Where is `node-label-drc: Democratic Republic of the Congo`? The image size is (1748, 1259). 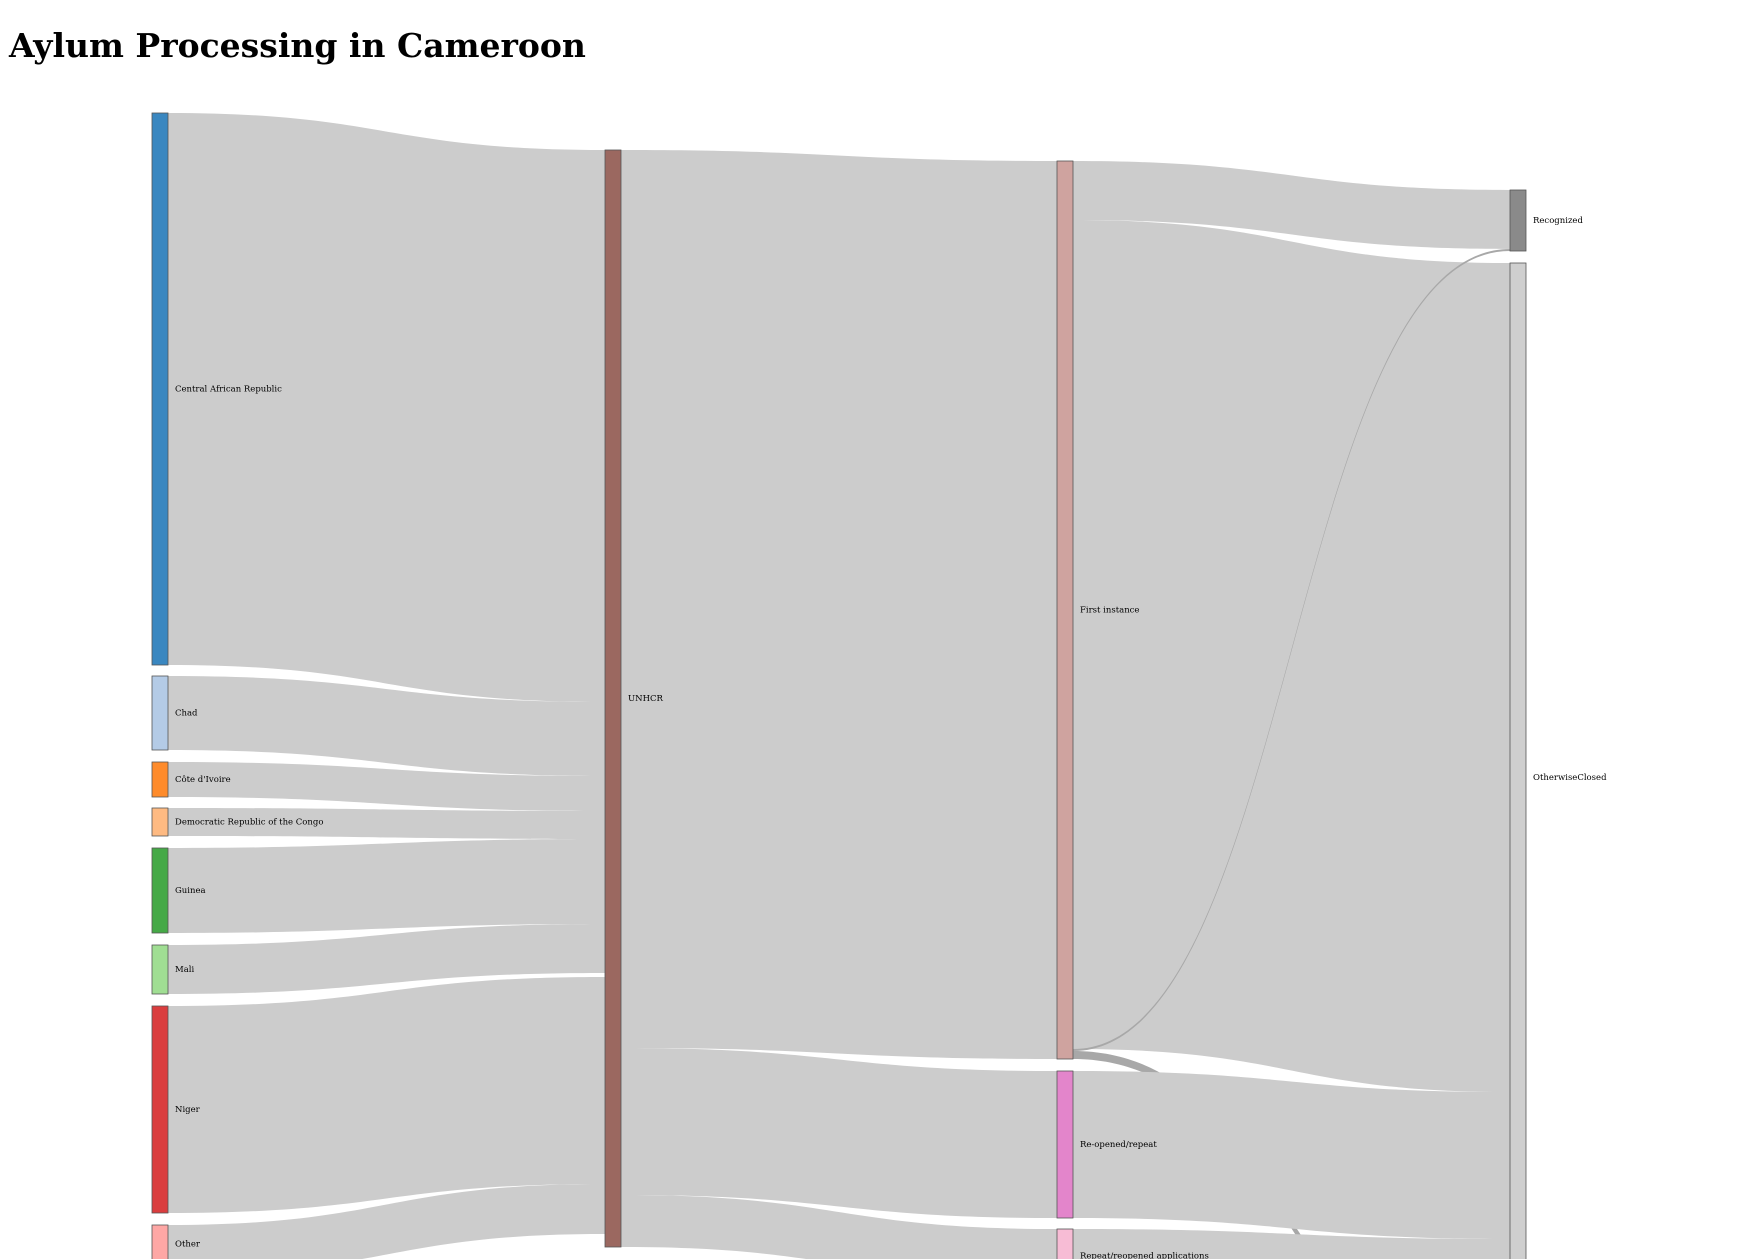
node-label-drc: Democratic Republic of the Congo is located at coordinates (249, 823).